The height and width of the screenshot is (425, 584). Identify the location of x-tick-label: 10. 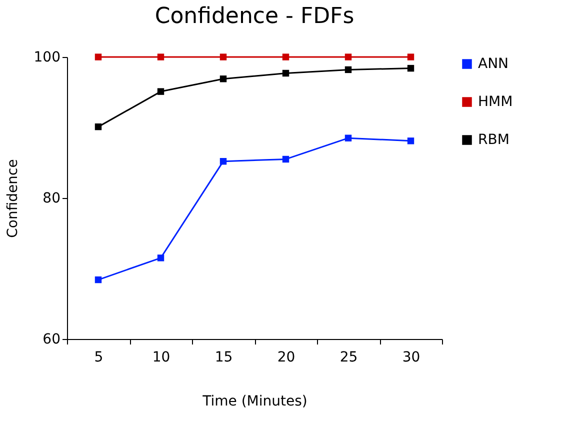
(161, 358).